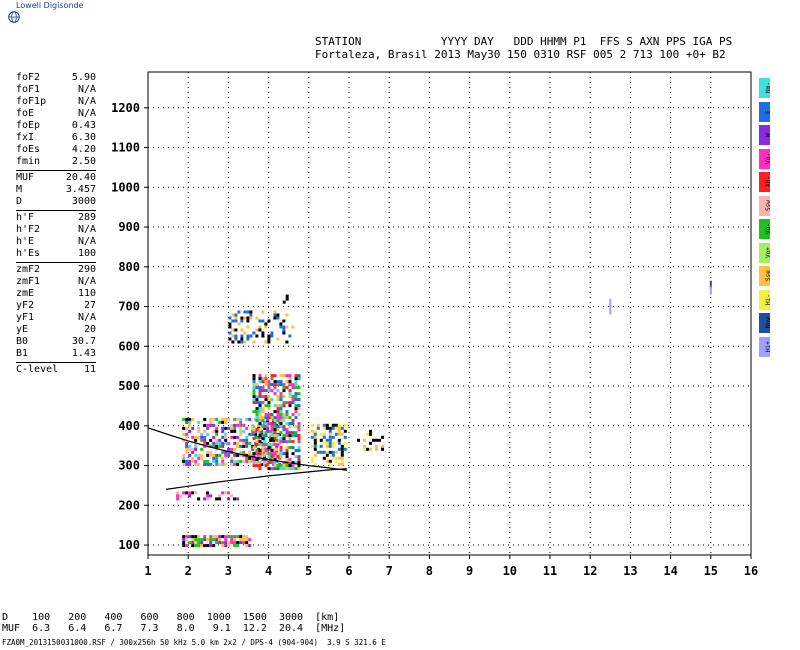 The width and height of the screenshot is (800, 650). I want to click on param-row: C-level 11, so click(56, 370).